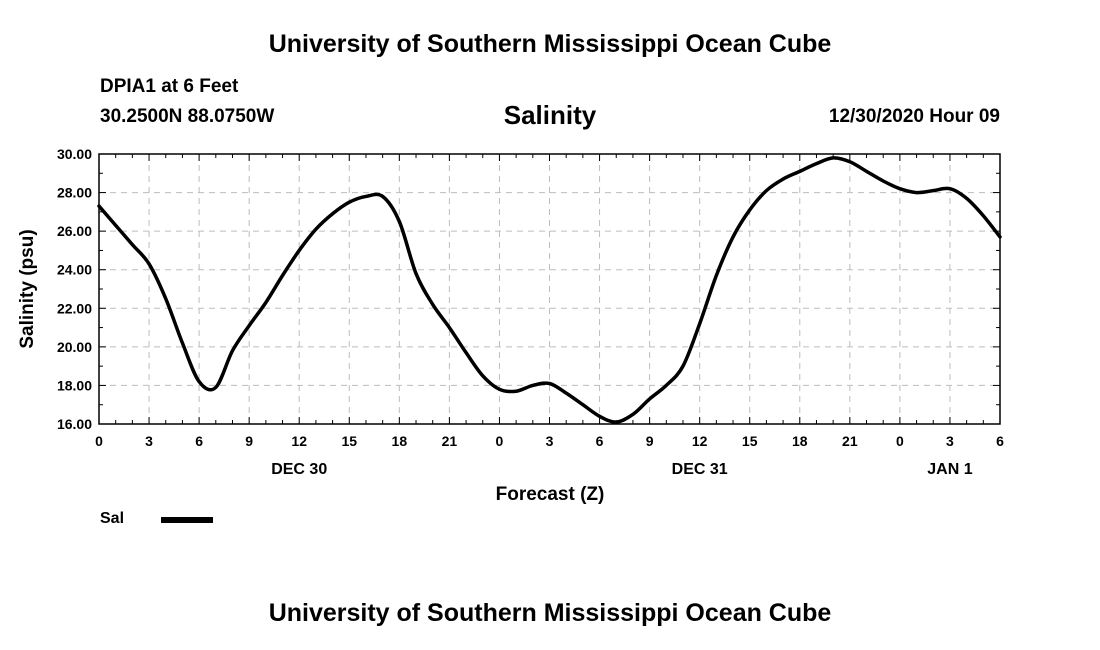  I want to click on legend-swatch, so click(187, 520).